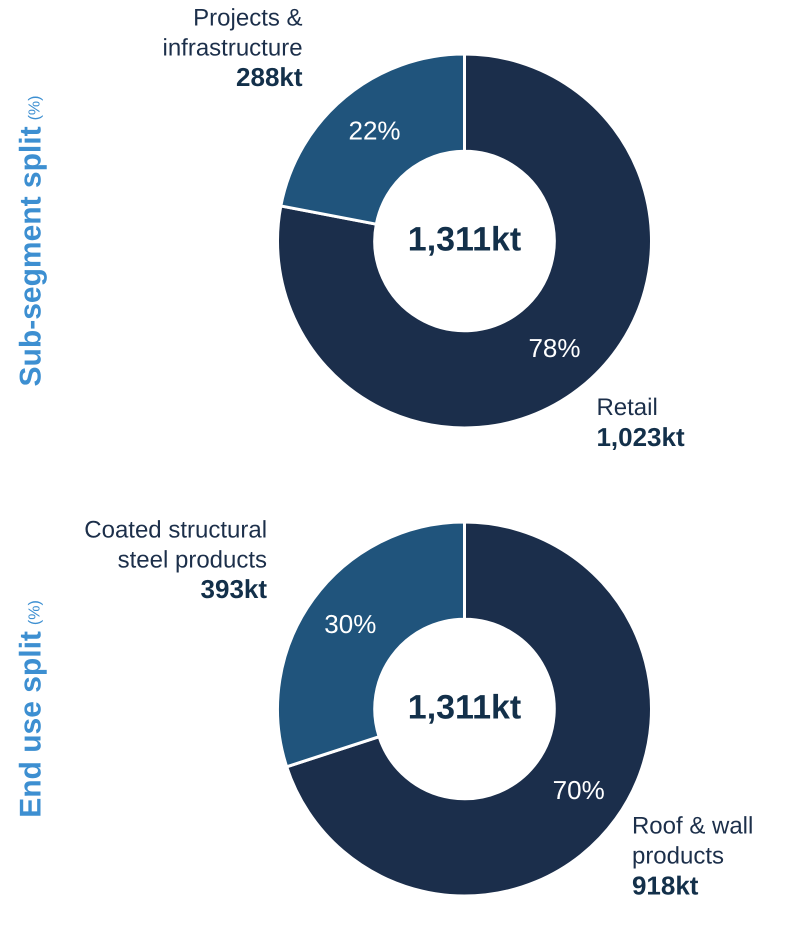 The height and width of the screenshot is (936, 795). I want to click on text: 288kt, so click(269, 77).